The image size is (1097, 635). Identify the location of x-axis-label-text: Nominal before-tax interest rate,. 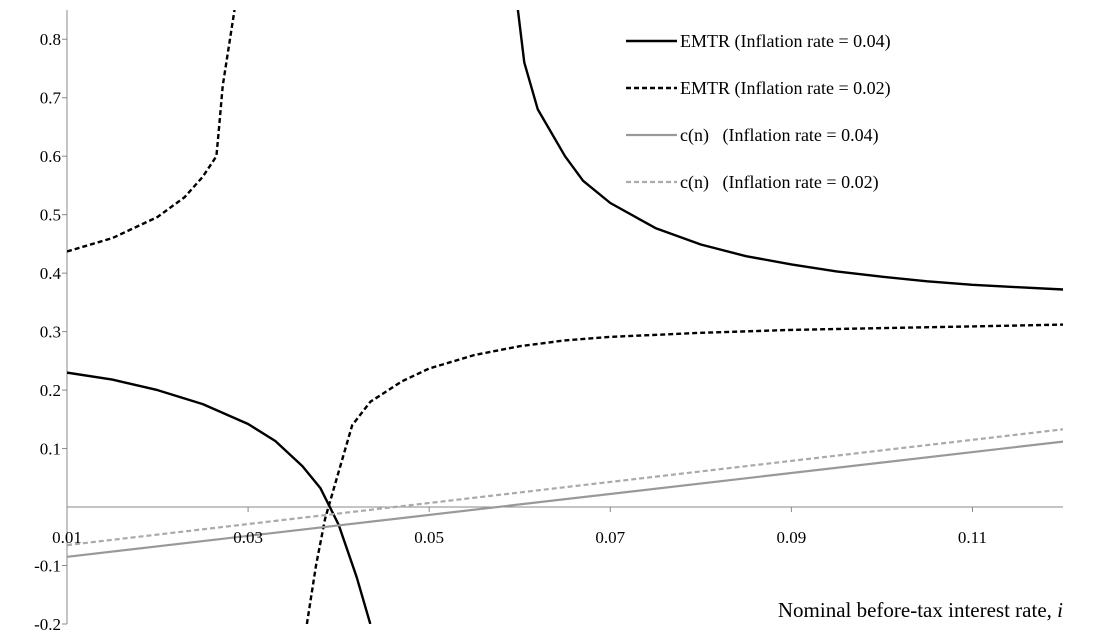
(917, 610).